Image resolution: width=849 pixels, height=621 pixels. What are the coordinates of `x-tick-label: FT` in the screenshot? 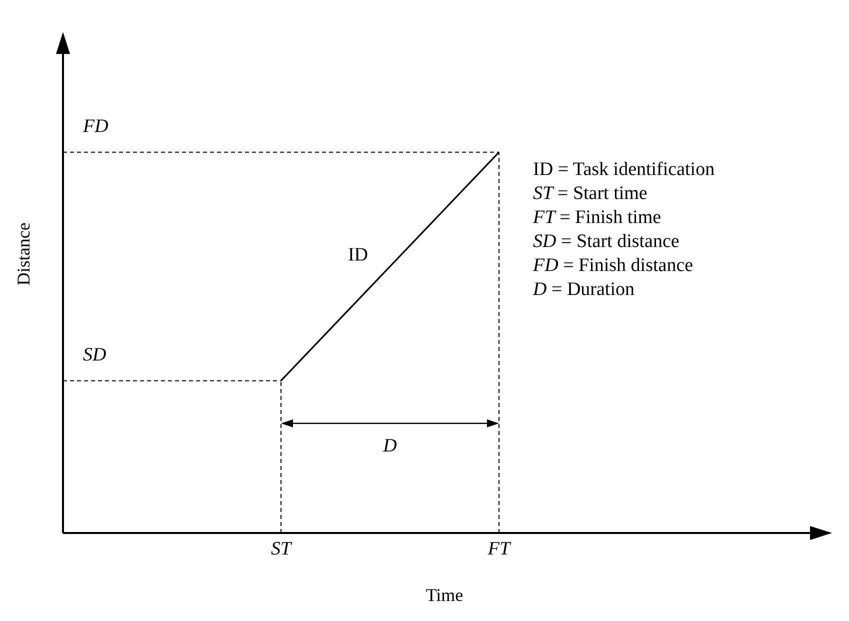 It's located at (499, 549).